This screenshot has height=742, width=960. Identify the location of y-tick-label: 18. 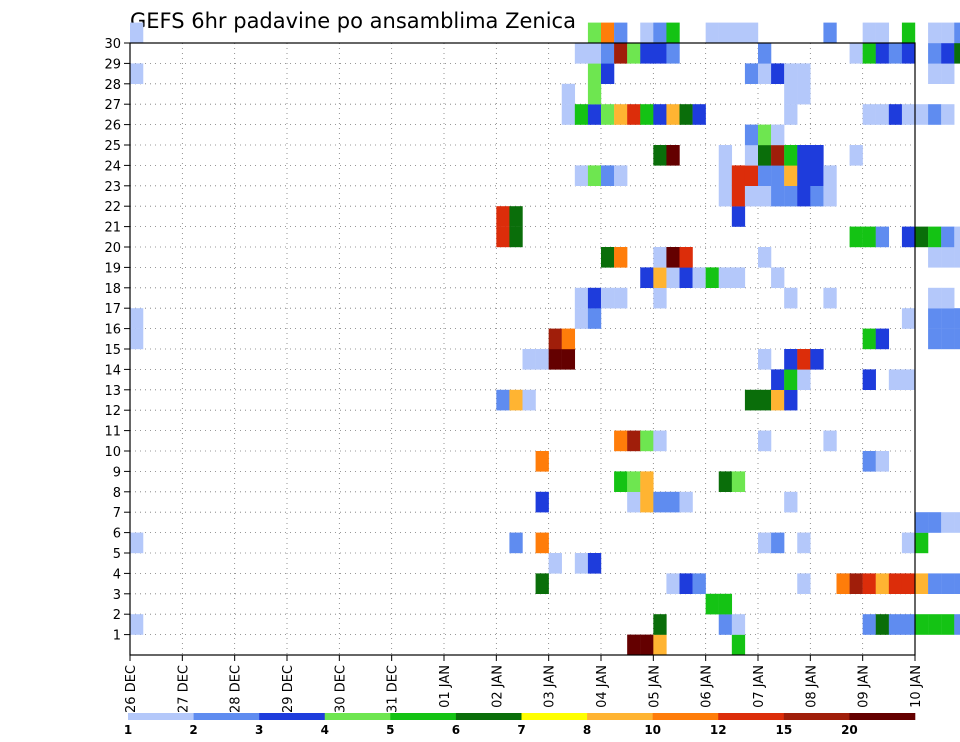
(112, 289).